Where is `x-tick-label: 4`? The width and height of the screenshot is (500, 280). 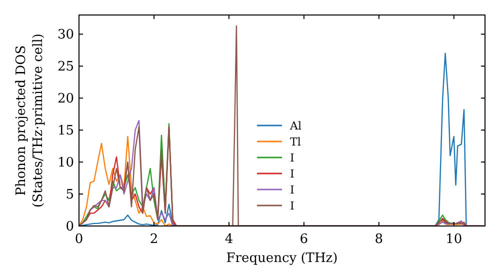
x-tick-label: 4 is located at coordinates (229, 239).